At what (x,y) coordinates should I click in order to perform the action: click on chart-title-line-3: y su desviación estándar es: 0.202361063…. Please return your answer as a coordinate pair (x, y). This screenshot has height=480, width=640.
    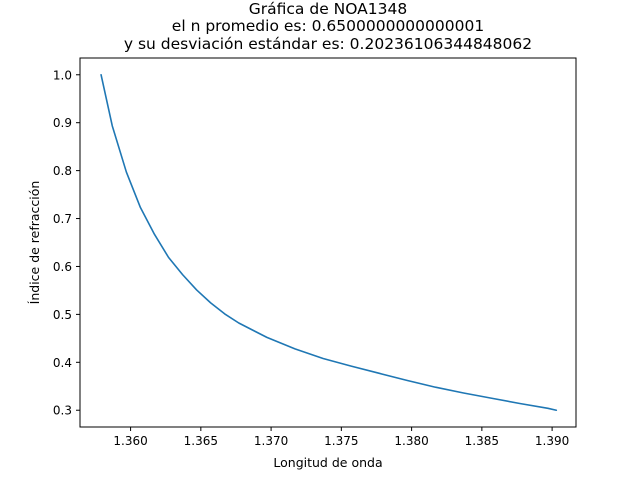
    Looking at the image, I should click on (328, 44).